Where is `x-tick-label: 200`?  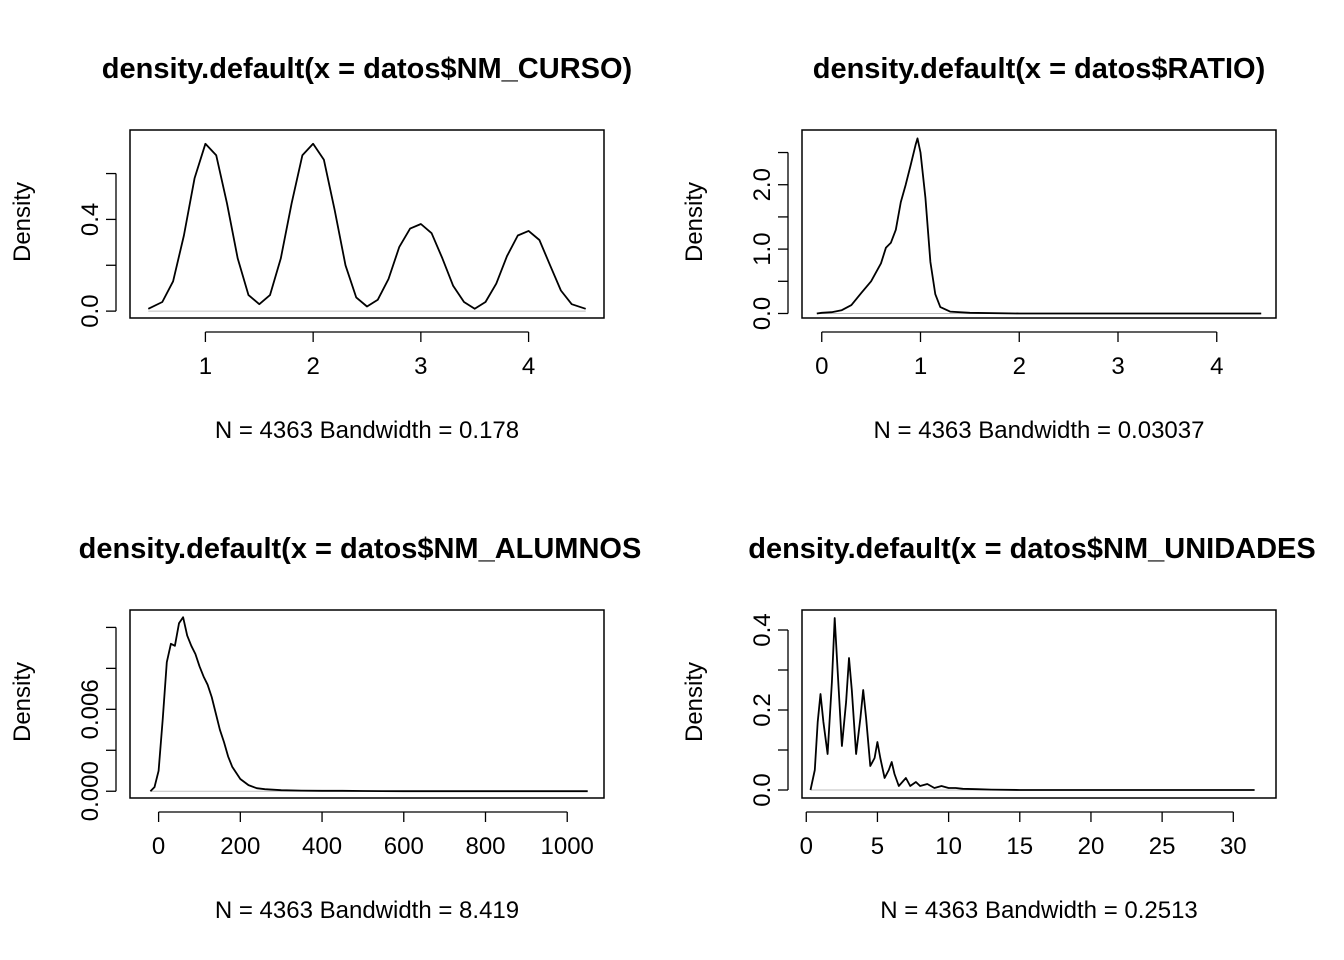
x-tick-label: 200 is located at coordinates (240, 846).